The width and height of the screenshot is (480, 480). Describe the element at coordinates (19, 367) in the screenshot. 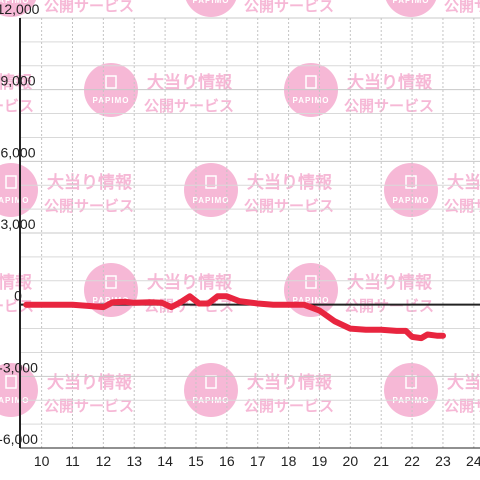

I see `y-tick-label: -3,000` at that location.